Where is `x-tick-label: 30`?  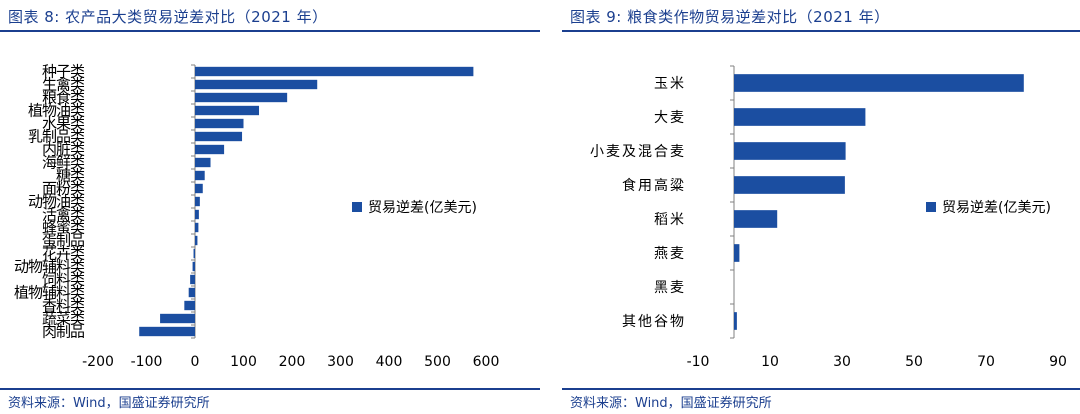
x-tick-label: 30 is located at coordinates (842, 362).